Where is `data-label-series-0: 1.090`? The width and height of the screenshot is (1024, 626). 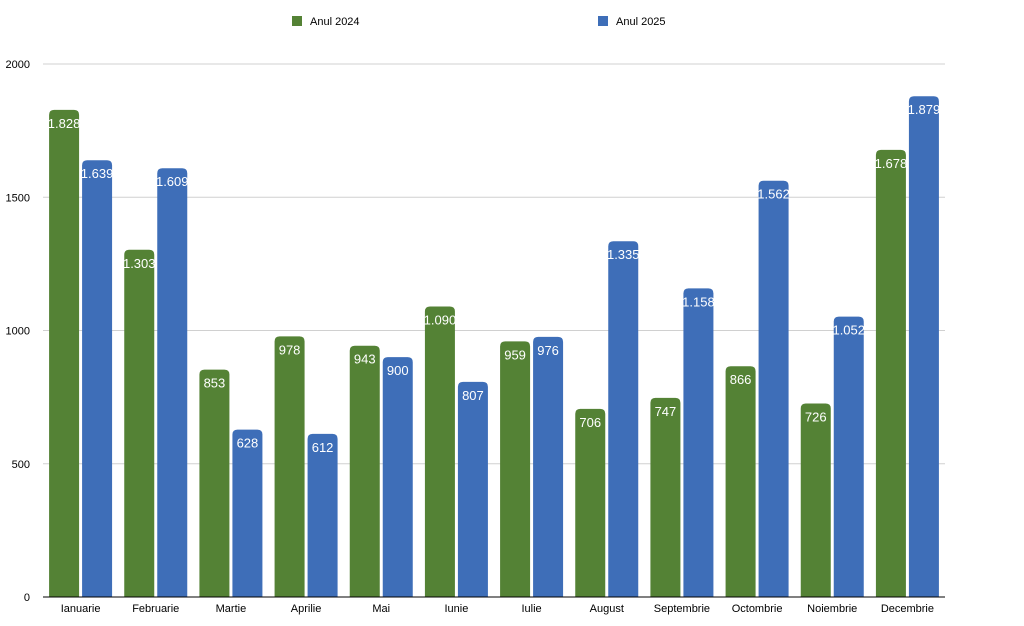
data-label-series-0: 1.090 is located at coordinates (440, 320).